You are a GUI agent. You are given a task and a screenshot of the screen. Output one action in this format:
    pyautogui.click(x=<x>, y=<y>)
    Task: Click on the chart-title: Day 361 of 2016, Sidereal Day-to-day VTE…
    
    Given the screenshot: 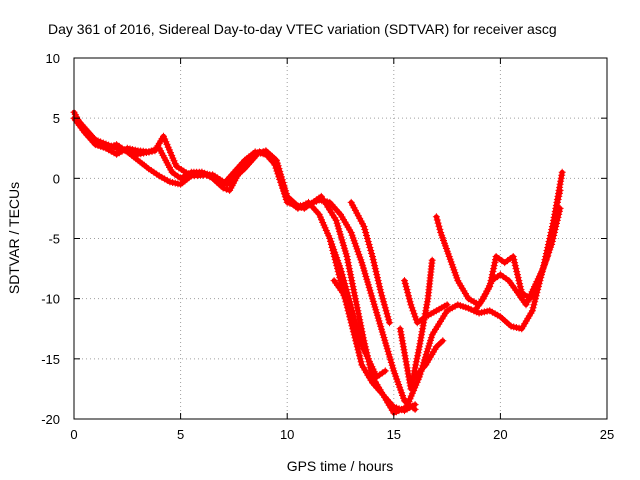 What is the action you would take?
    pyautogui.click(x=302, y=29)
    